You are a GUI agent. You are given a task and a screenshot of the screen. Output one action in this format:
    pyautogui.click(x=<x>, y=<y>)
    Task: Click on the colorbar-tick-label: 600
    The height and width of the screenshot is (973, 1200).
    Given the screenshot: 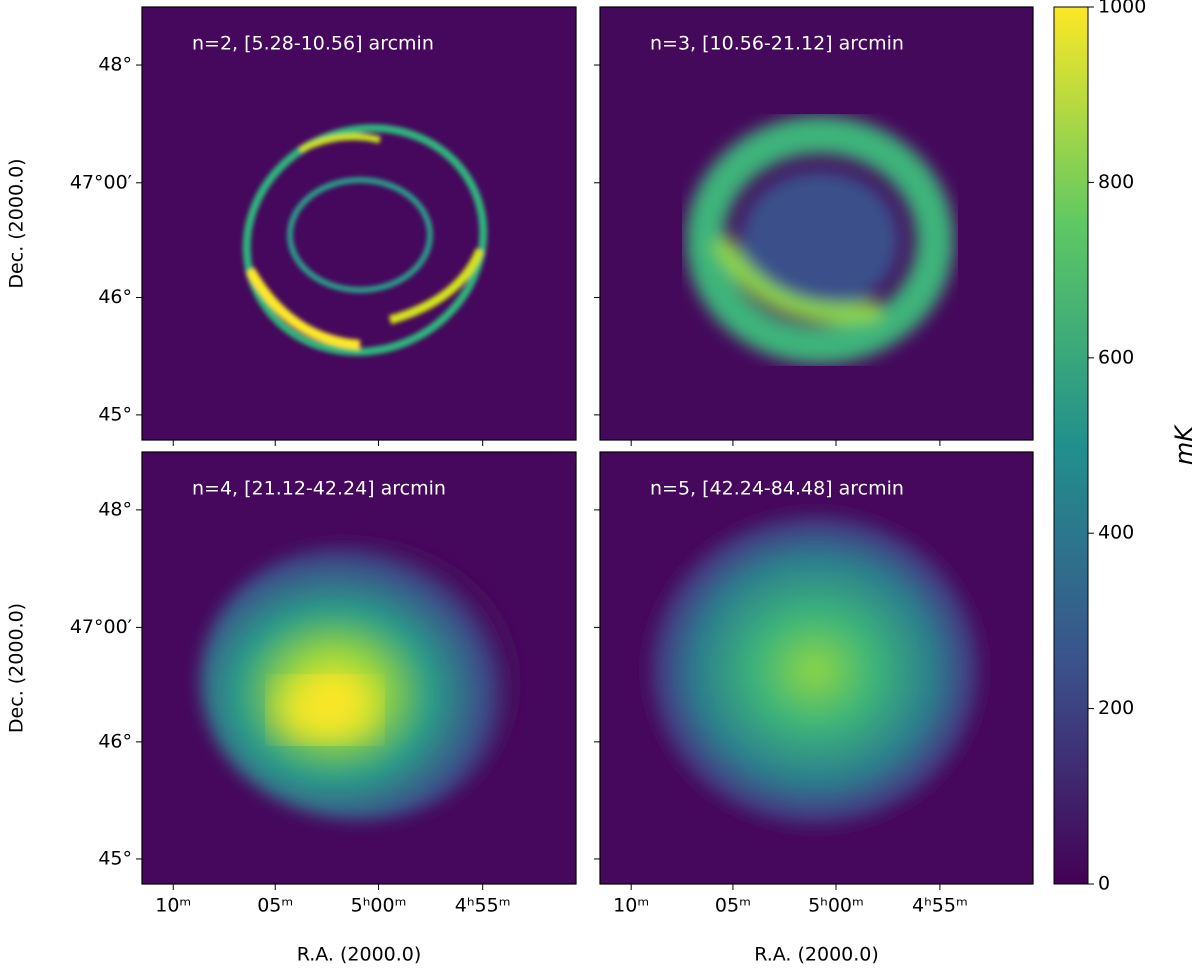 What is the action you would take?
    pyautogui.click(x=1116, y=357)
    